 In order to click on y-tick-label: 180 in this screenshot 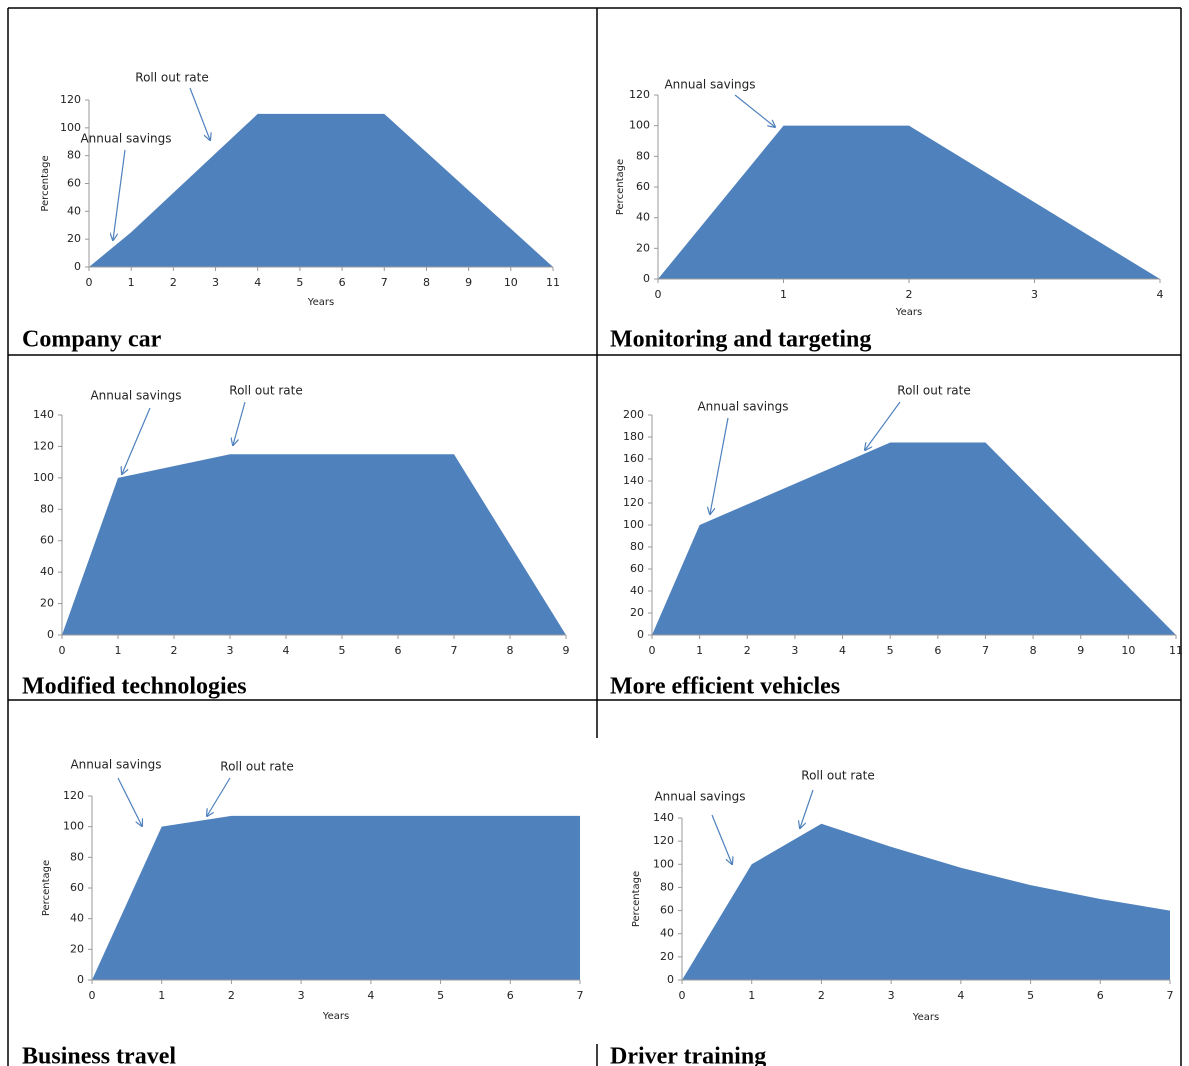, I will do `click(633, 436)`.